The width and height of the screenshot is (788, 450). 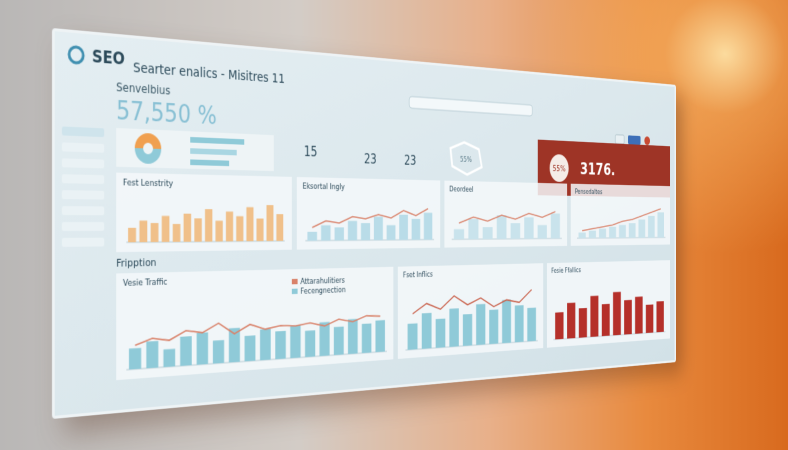 What do you see at coordinates (597, 169) in the screenshot?
I see `highlight-value: 3176.` at bounding box center [597, 169].